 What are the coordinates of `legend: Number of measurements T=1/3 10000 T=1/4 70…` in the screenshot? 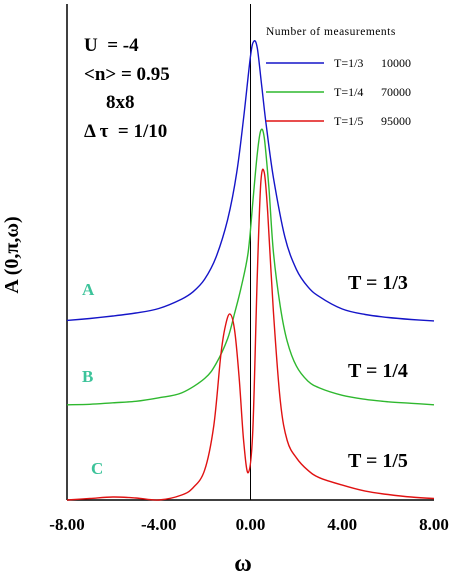 It's located at (338, 77).